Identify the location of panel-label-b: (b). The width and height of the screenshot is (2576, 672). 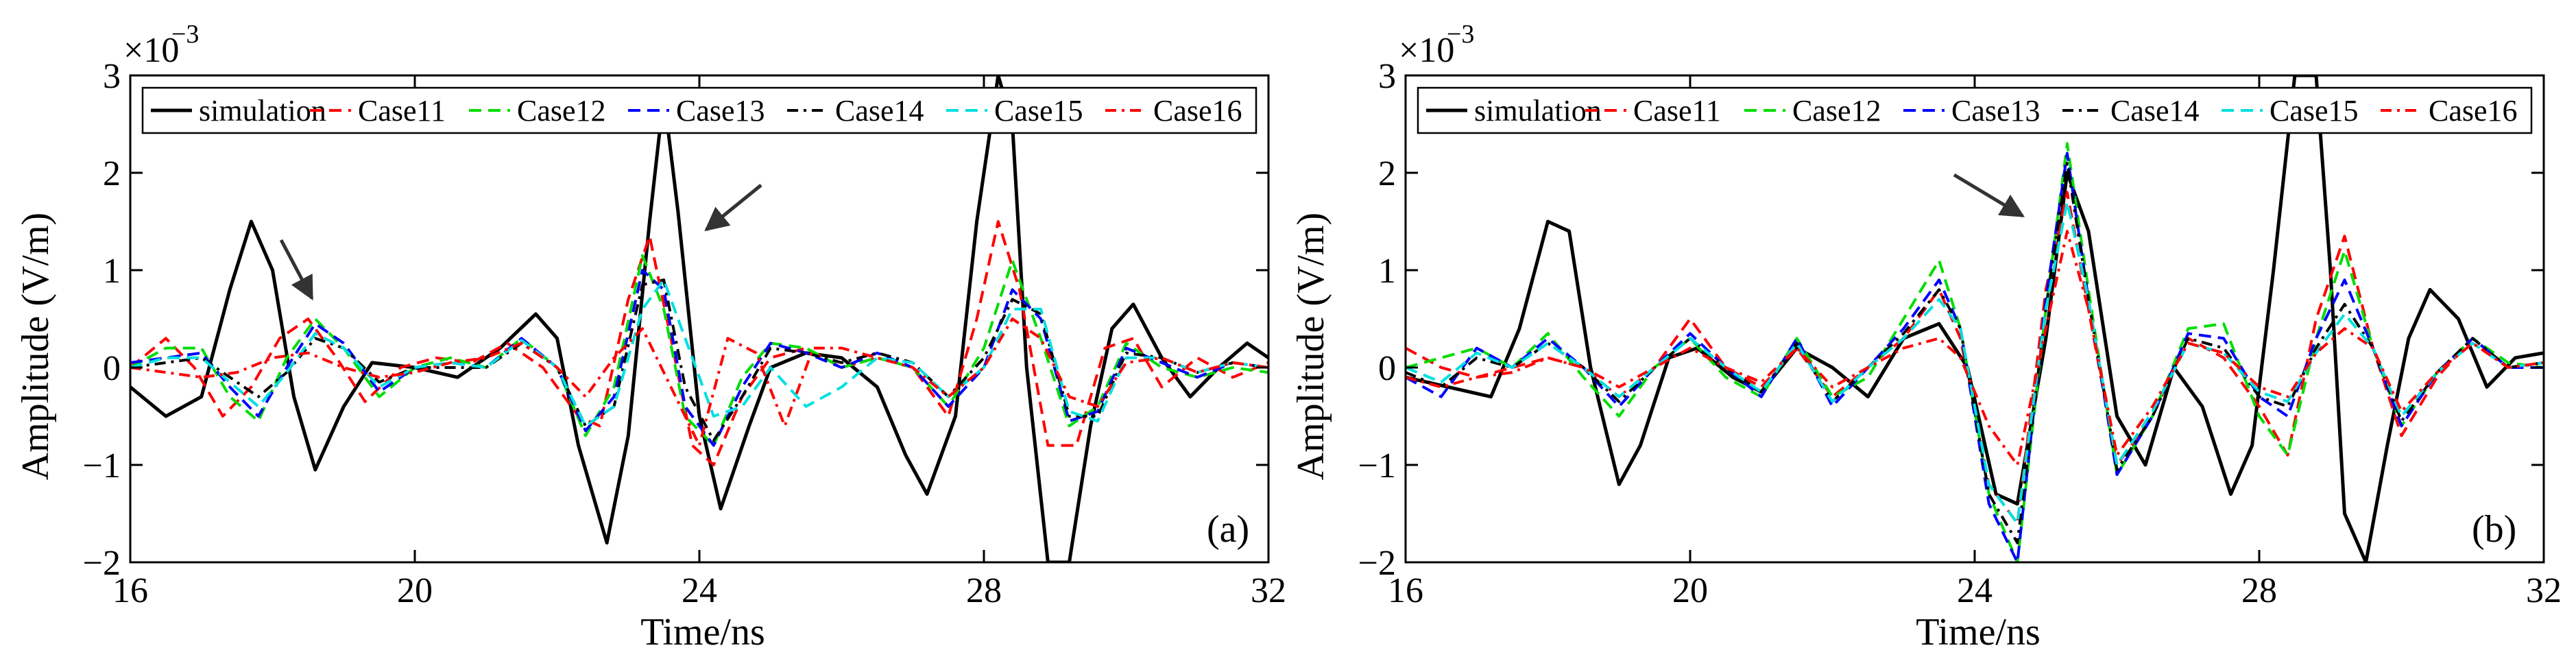
(2494, 529).